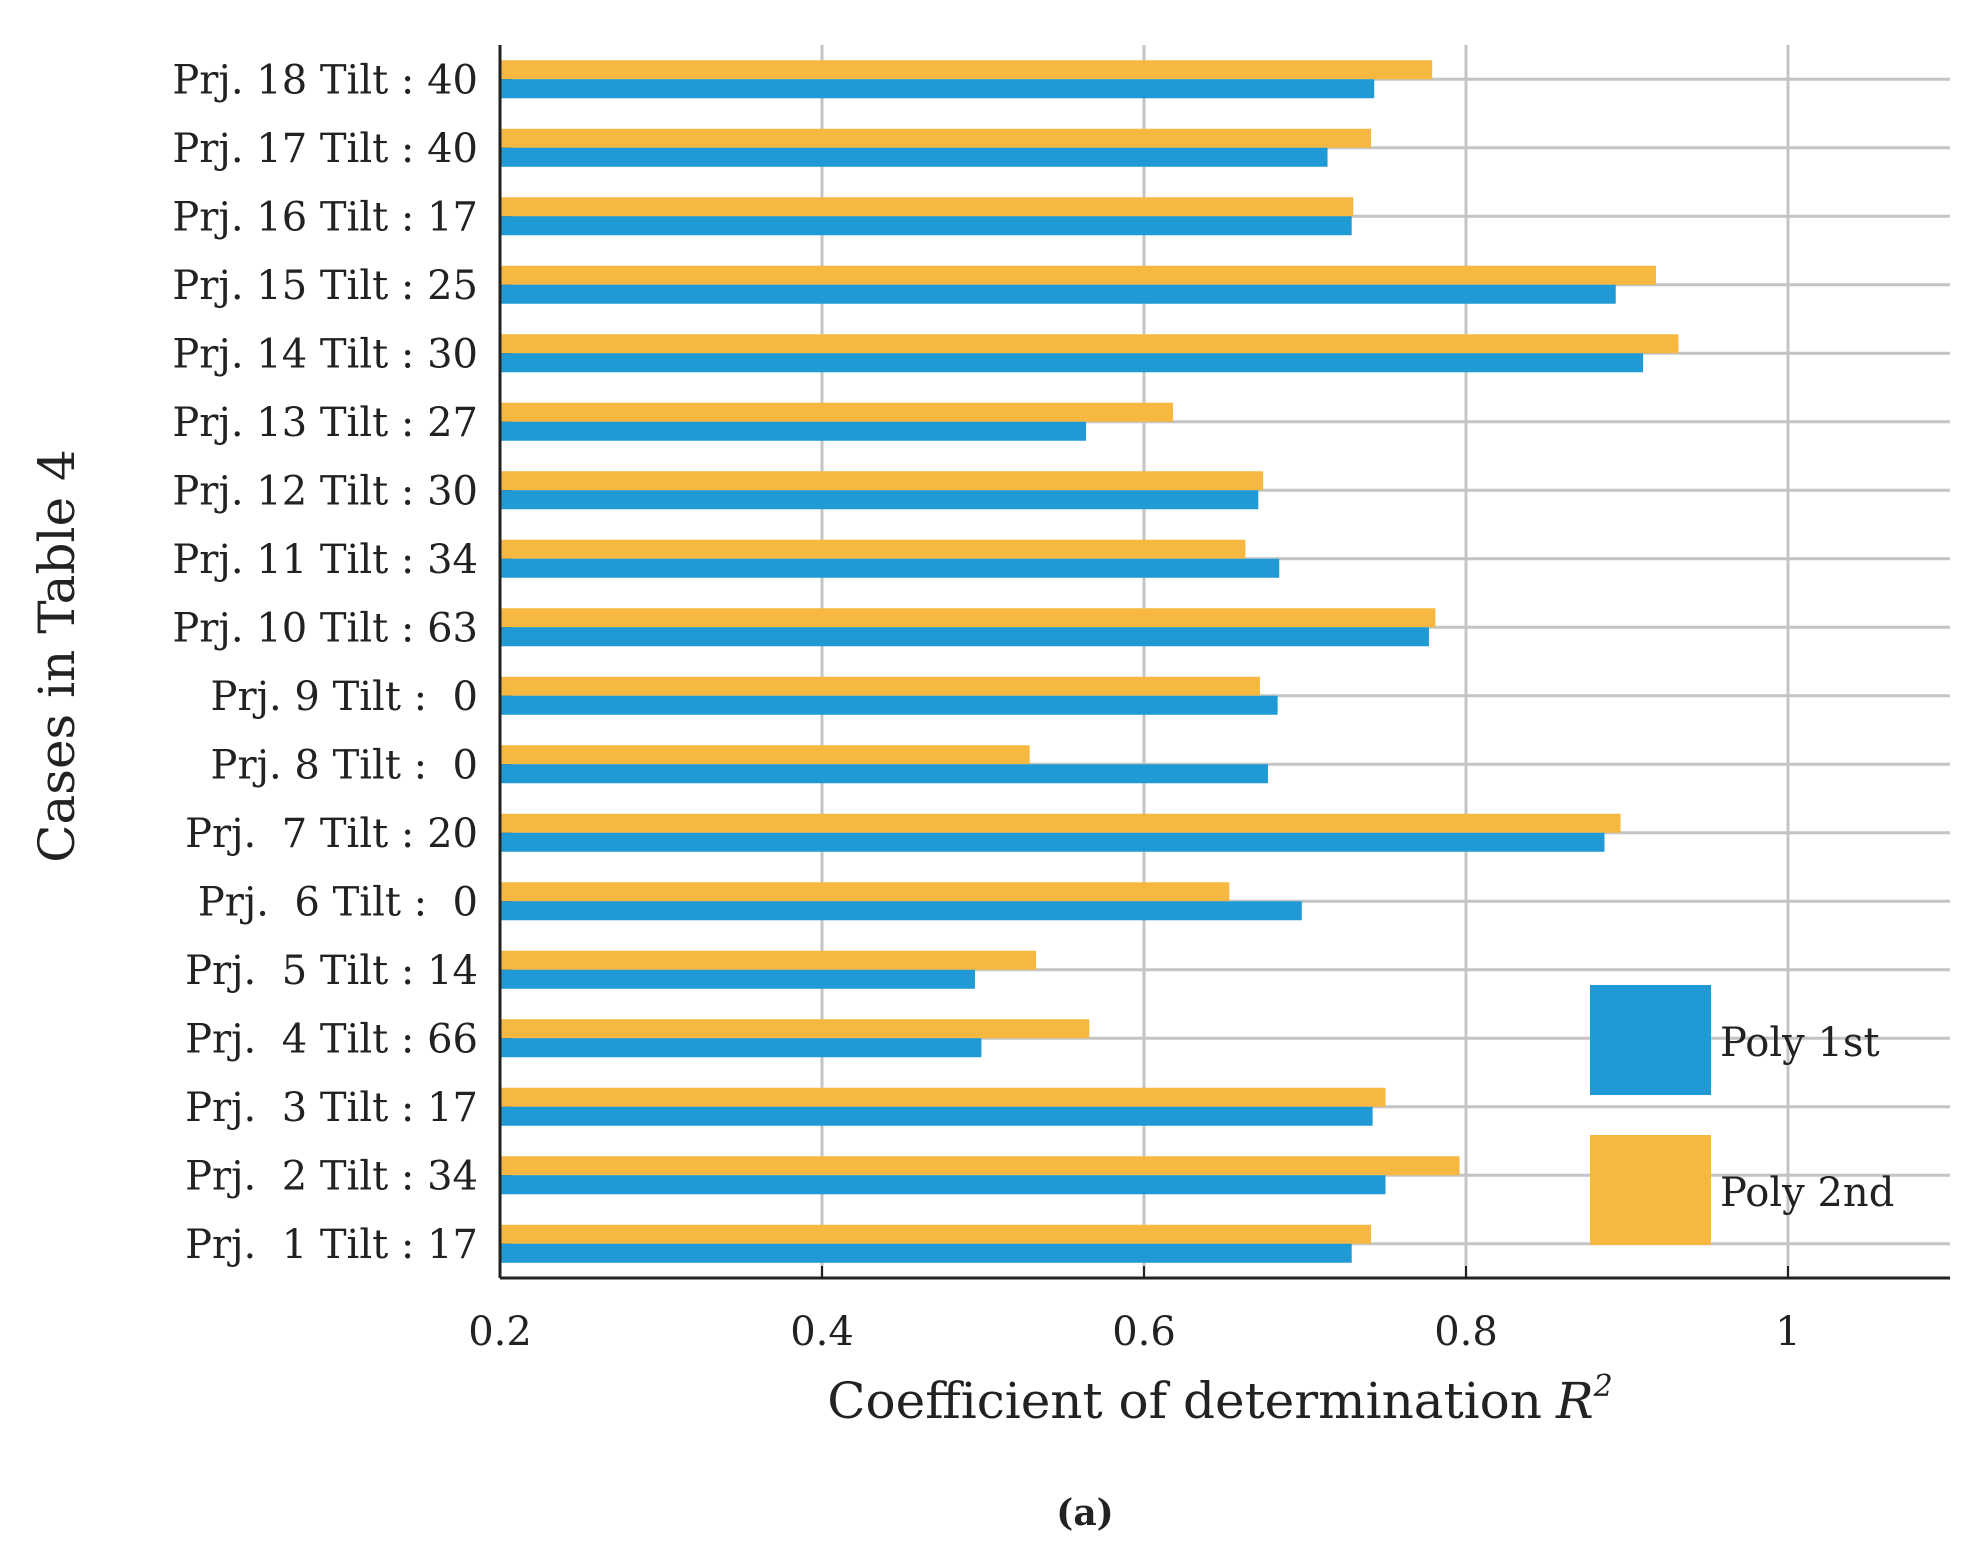 This screenshot has height=1547, width=1971. Describe the element at coordinates (57, 656) in the screenshot. I see `y-axis-title: Cases in Table 4` at that location.